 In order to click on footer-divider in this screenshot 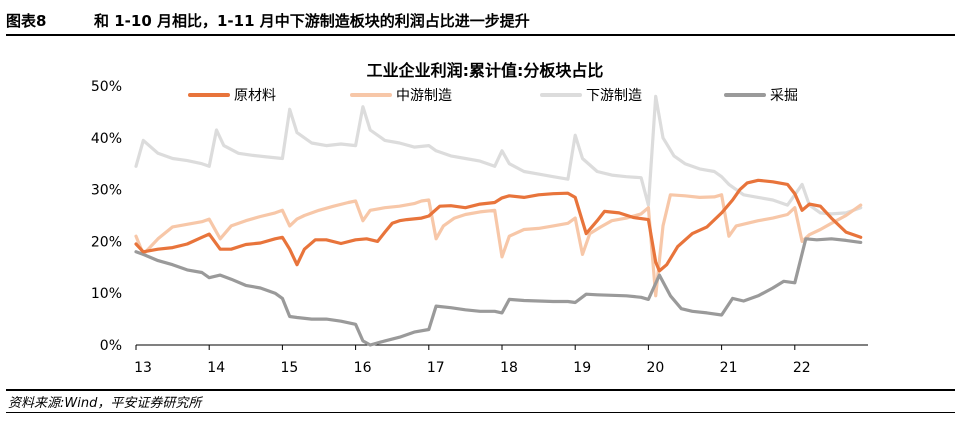, I will do `click(480, 390)`.